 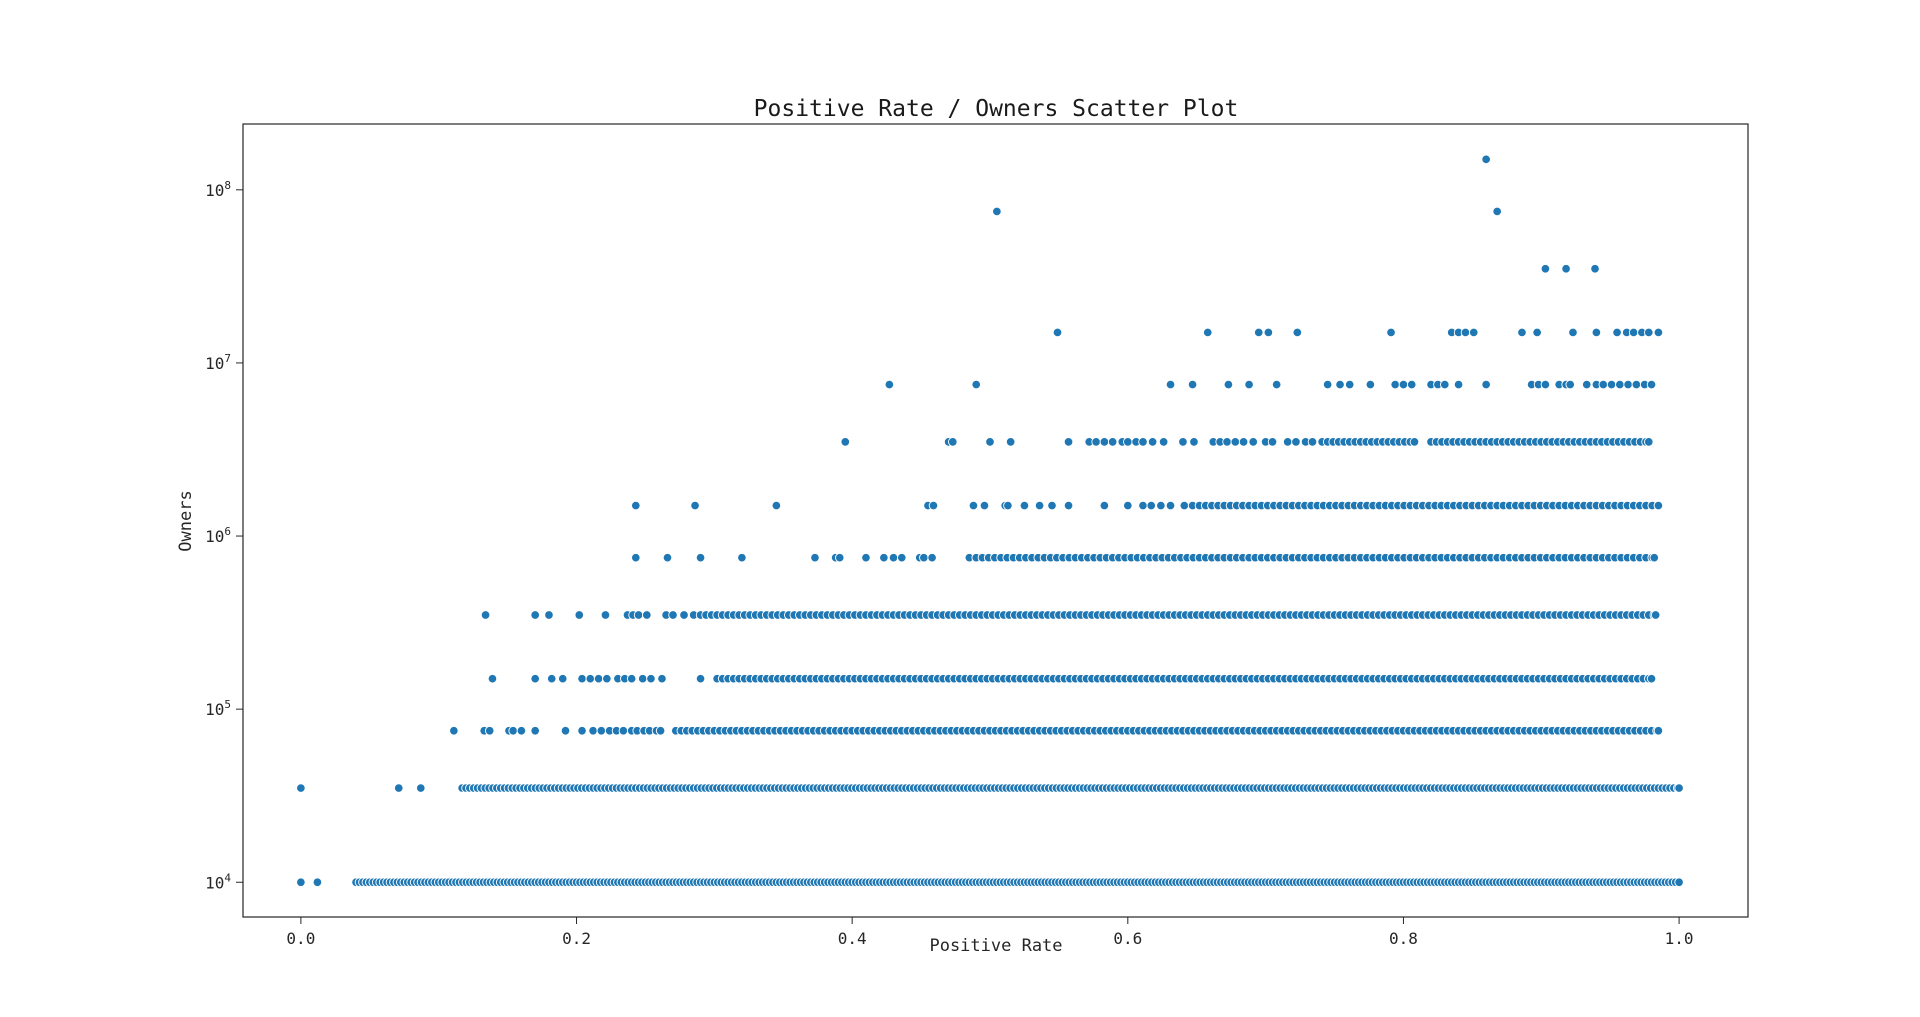 What do you see at coordinates (218, 535) in the screenshot?
I see `y-tick-label: 10⁶` at bounding box center [218, 535].